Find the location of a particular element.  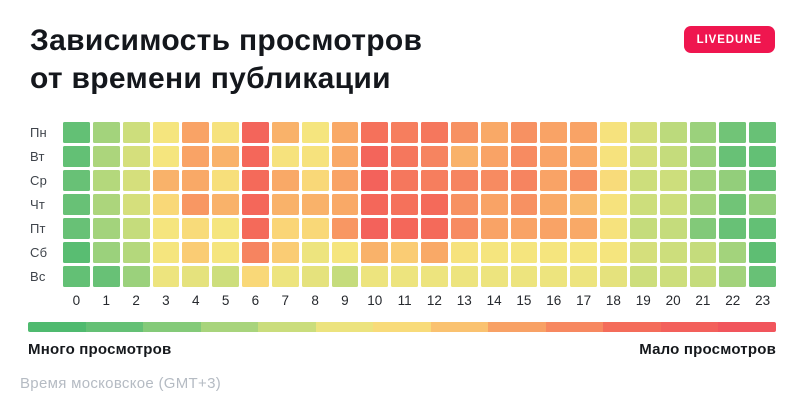

x-axis-label: 7 is located at coordinates (285, 300).